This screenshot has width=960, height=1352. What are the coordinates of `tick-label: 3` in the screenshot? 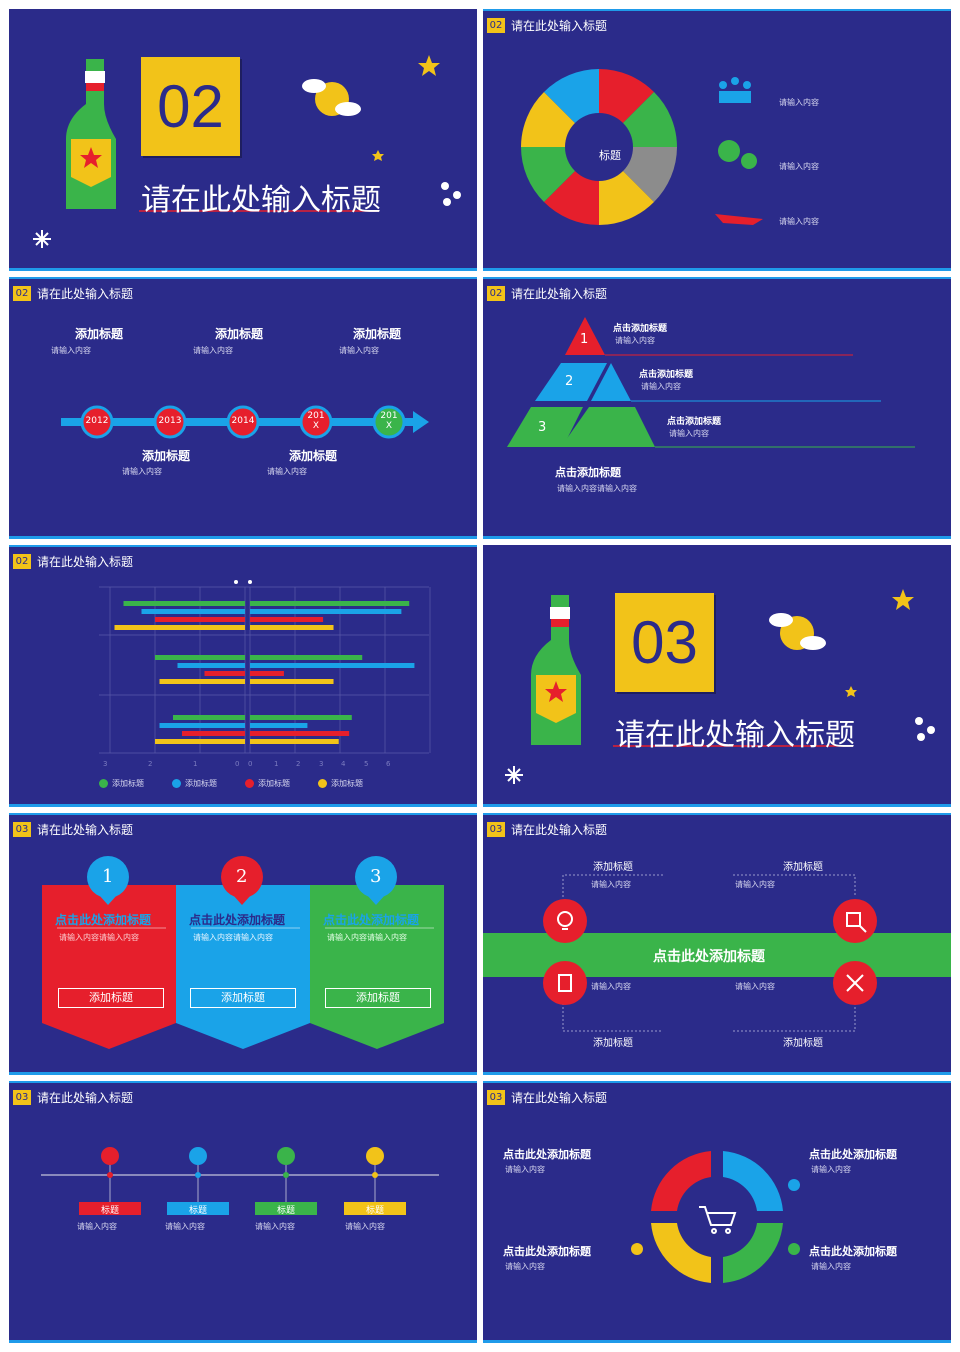 It's located at (321, 764).